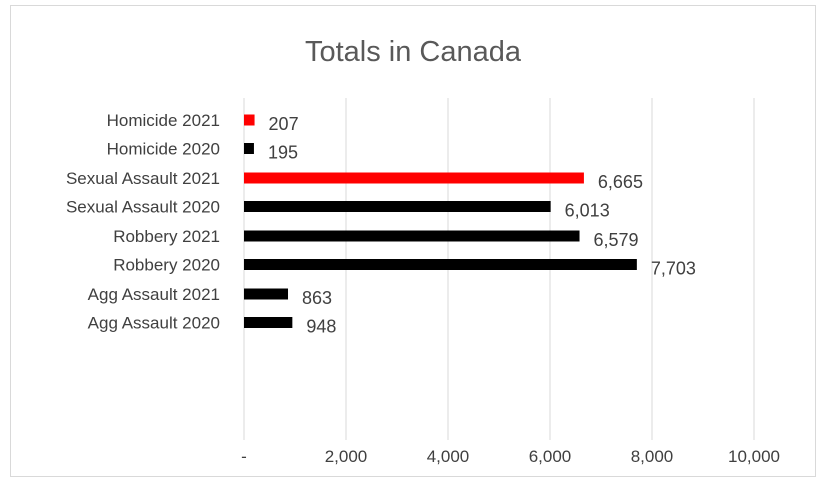 The image size is (822, 481). I want to click on x-tick-label: 2,000, so click(346, 456).